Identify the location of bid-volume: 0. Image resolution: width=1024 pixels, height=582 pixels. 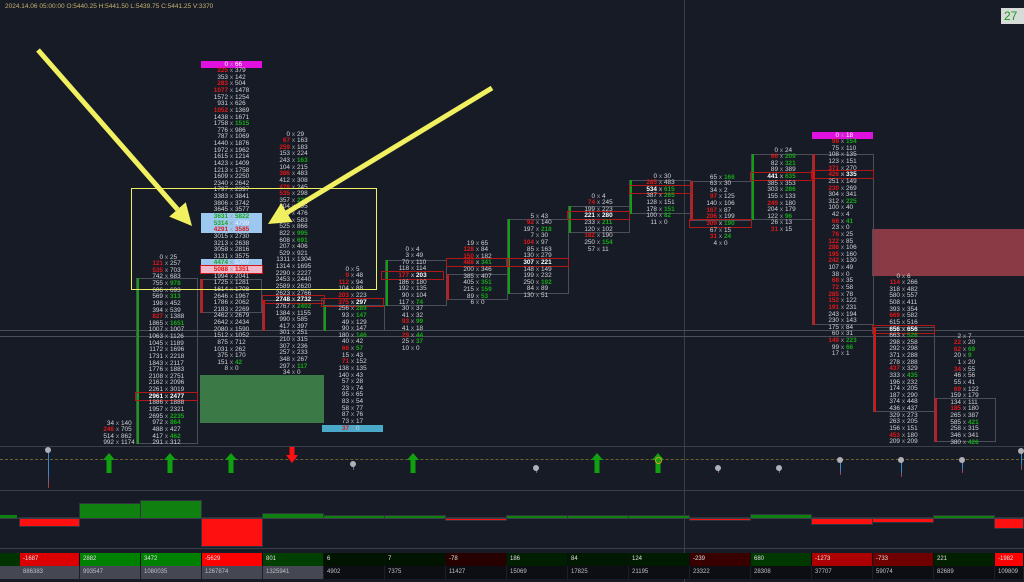
(347, 269).